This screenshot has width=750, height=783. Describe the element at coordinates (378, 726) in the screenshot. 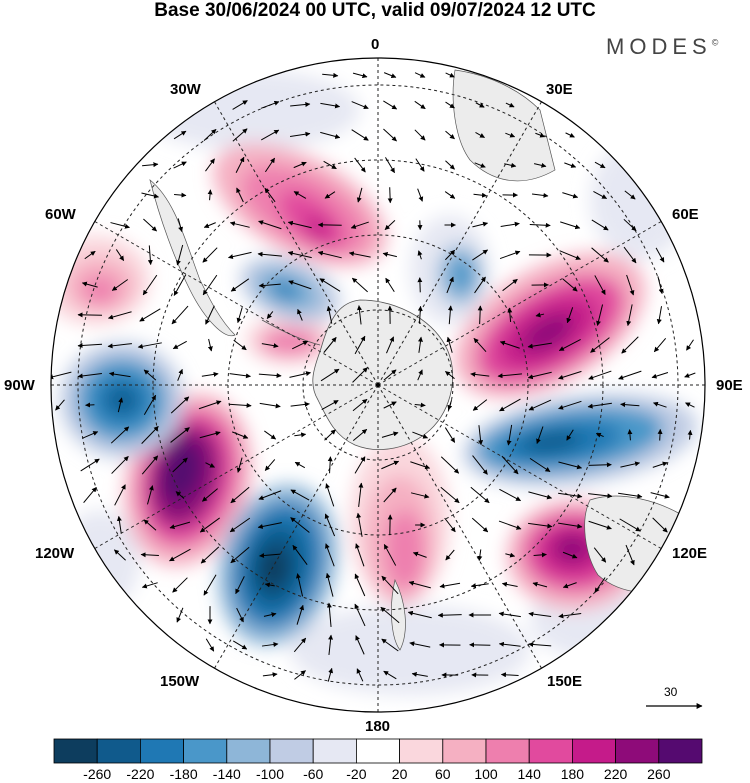

I see `lon-label-180: 180` at that location.